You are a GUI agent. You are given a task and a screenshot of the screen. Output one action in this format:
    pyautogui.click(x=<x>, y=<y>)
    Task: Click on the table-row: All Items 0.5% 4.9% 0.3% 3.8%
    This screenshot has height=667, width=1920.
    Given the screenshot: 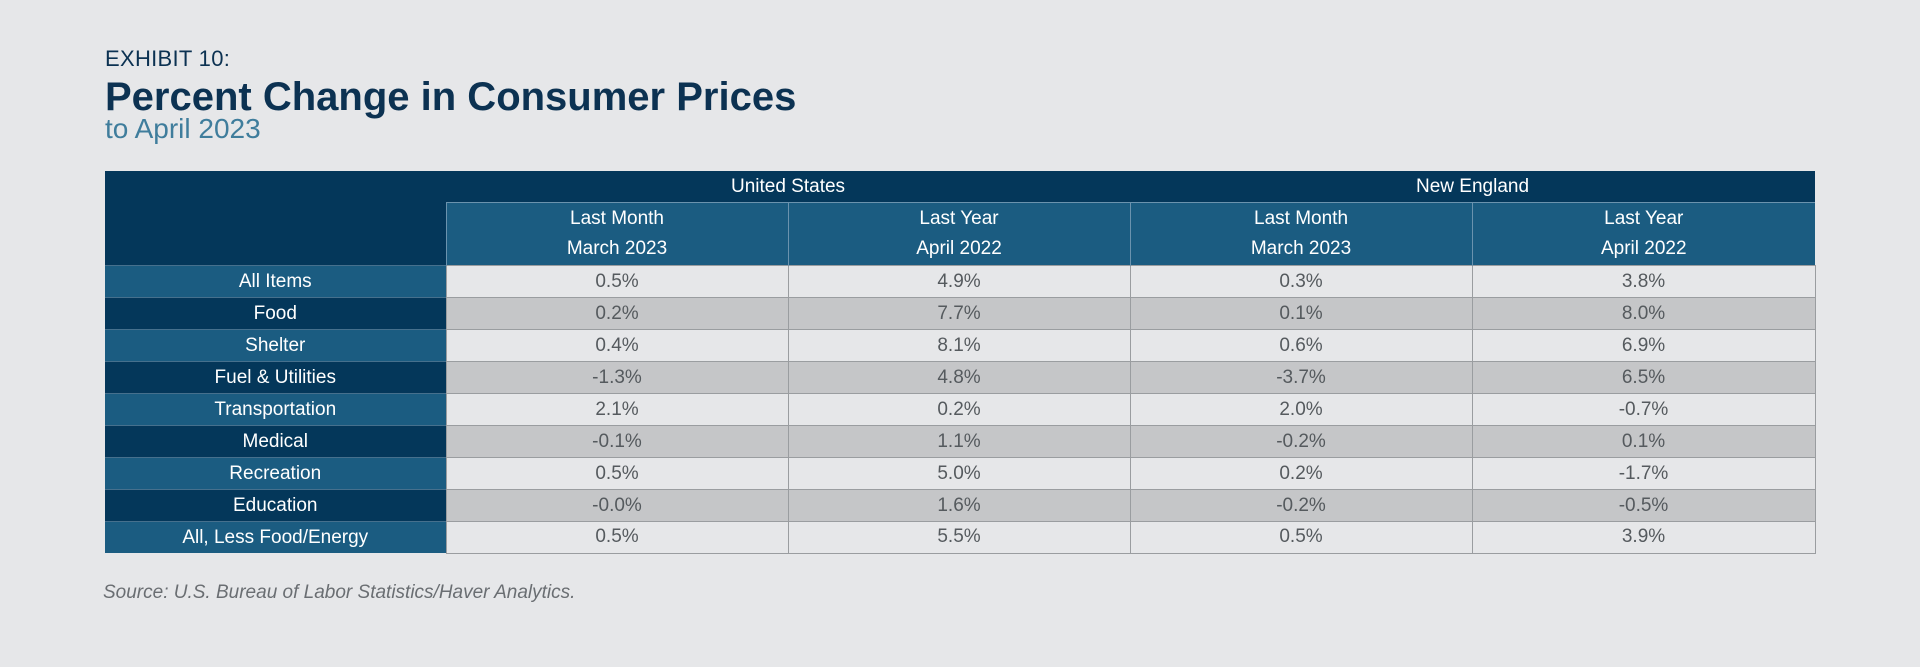 What is the action you would take?
    pyautogui.click(x=960, y=281)
    